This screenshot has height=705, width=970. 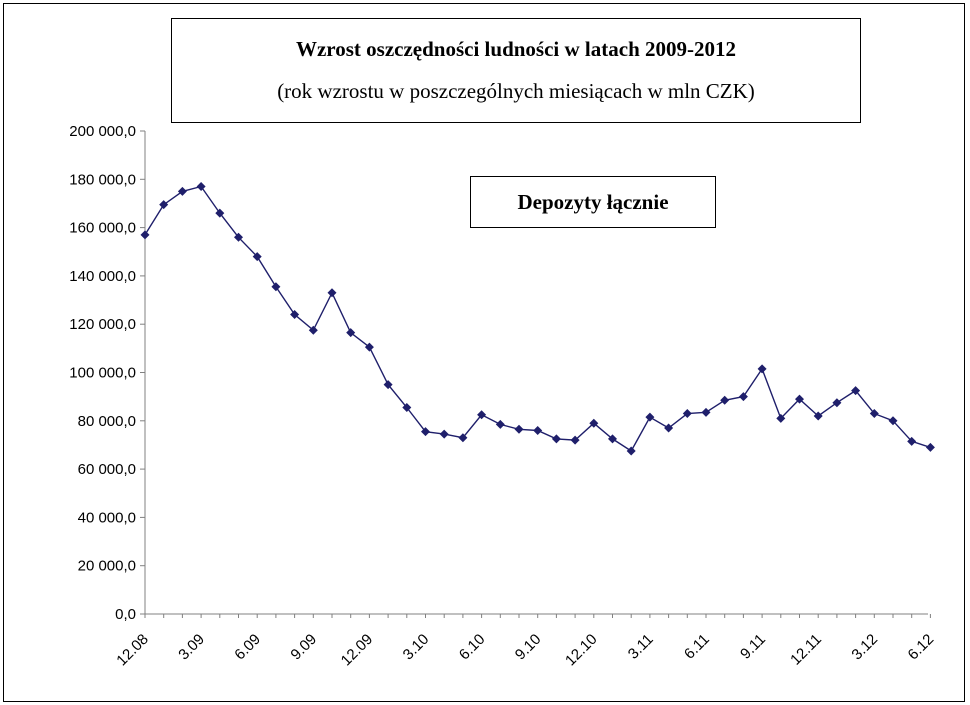 What do you see at coordinates (303, 647) in the screenshot?
I see `x-tick-label: 9.09` at bounding box center [303, 647].